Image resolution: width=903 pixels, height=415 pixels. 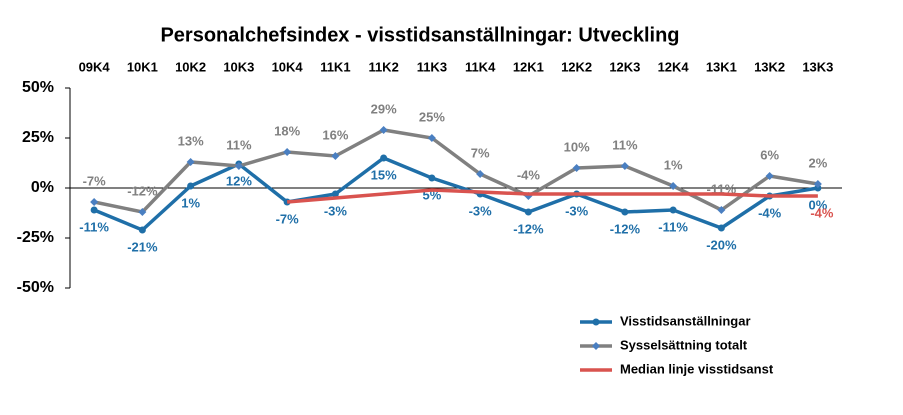 What do you see at coordinates (769, 154) in the screenshot?
I see `data-label: 6%` at bounding box center [769, 154].